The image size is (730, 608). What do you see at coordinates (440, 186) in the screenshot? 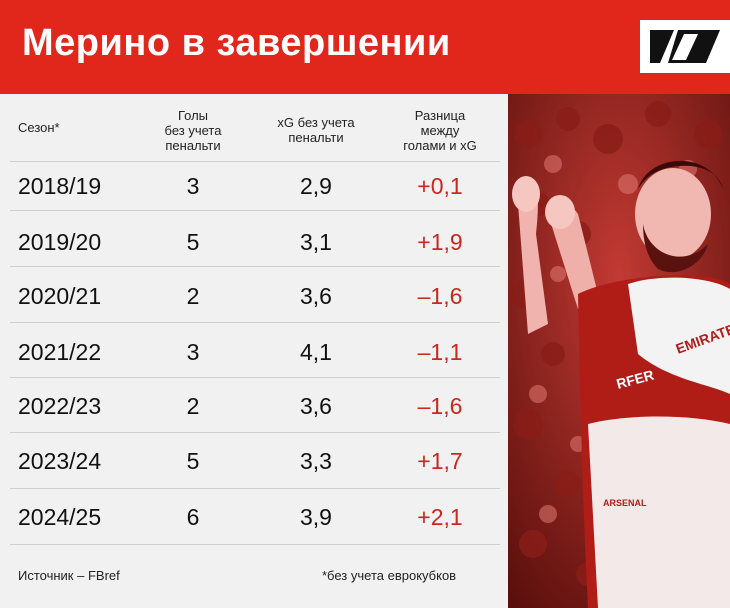
I see `diff-cell: +0,1` at bounding box center [440, 186].